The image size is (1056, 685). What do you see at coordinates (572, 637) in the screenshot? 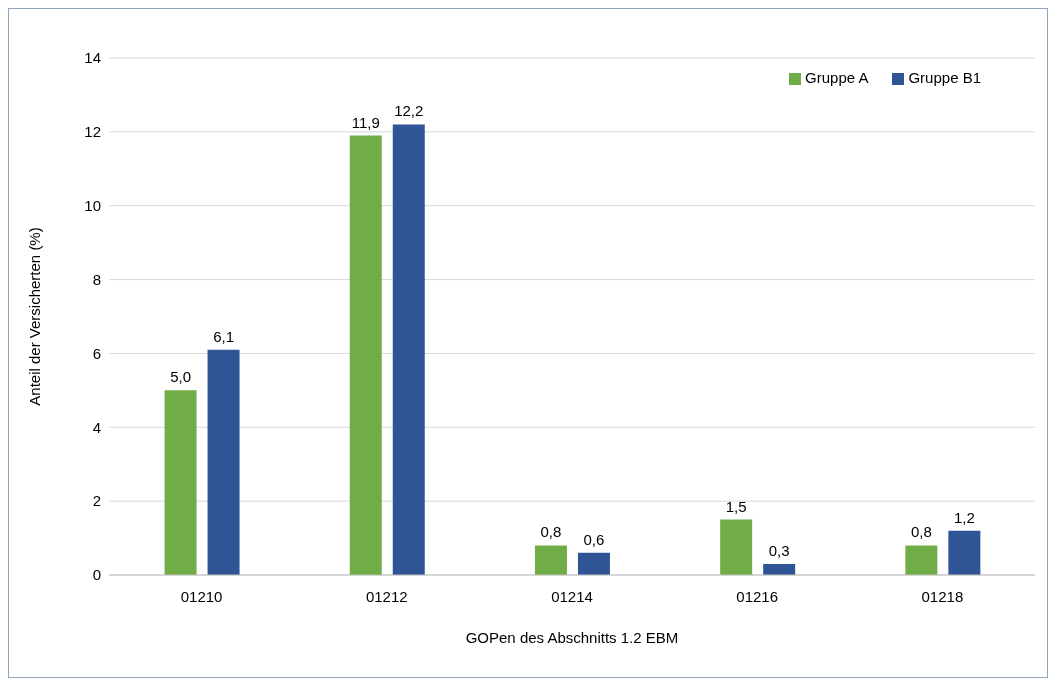
I see `x-axis-title: GOPen des Abschnitts 1.2 EBM` at bounding box center [572, 637].